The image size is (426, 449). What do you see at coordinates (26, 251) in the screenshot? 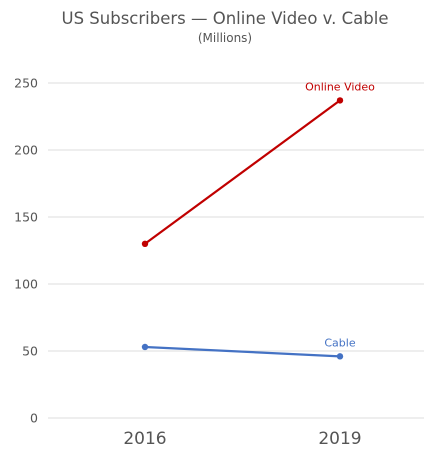
I see `y-axis-ticks: 0 50 100 150 200 250` at bounding box center [26, 251].